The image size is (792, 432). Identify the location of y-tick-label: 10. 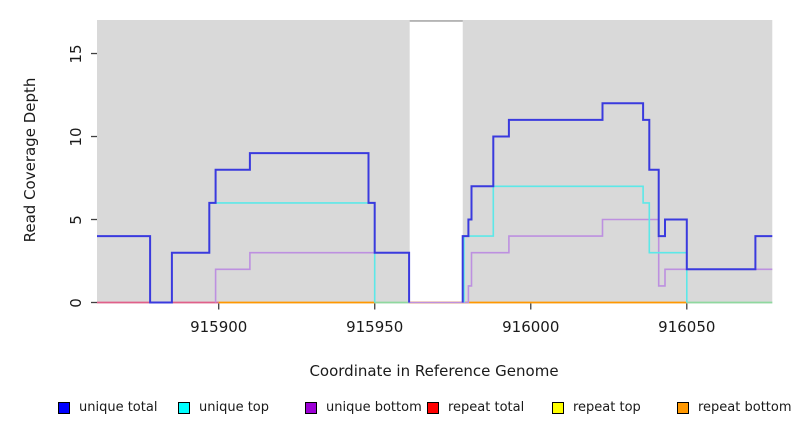
(76, 136).